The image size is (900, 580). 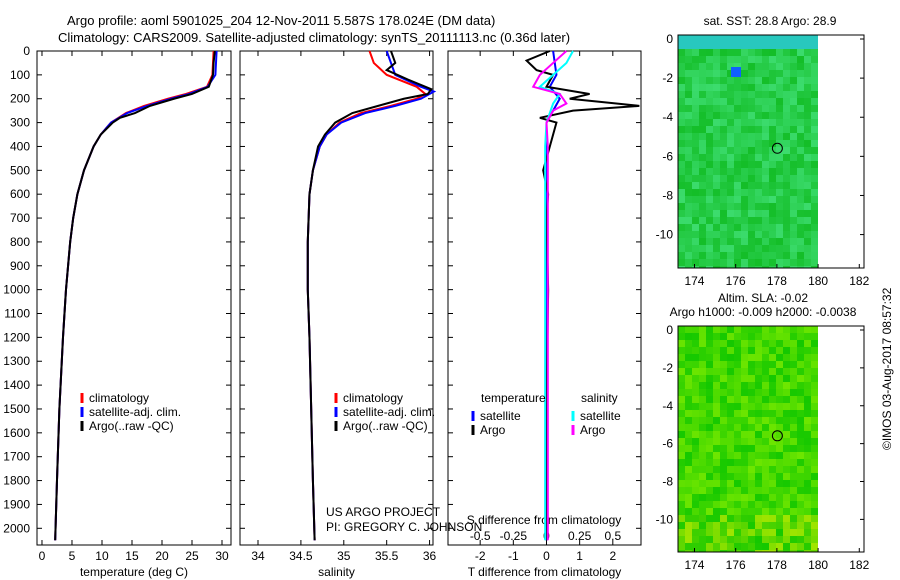 I want to click on lon-tick-label: 176, so click(x=736, y=281).